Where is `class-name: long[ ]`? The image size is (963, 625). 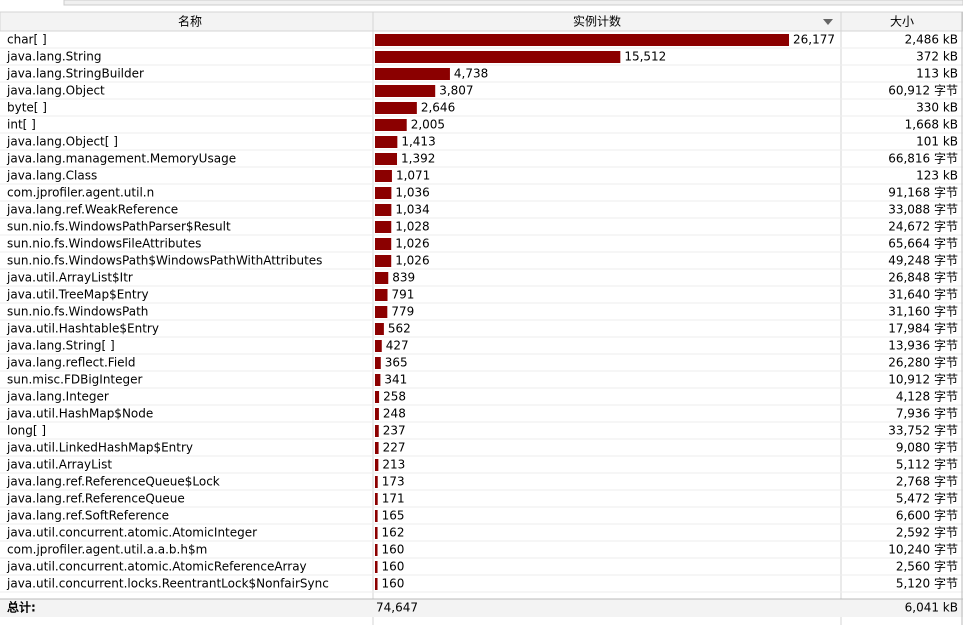 class-name: long[ ] is located at coordinates (26, 431).